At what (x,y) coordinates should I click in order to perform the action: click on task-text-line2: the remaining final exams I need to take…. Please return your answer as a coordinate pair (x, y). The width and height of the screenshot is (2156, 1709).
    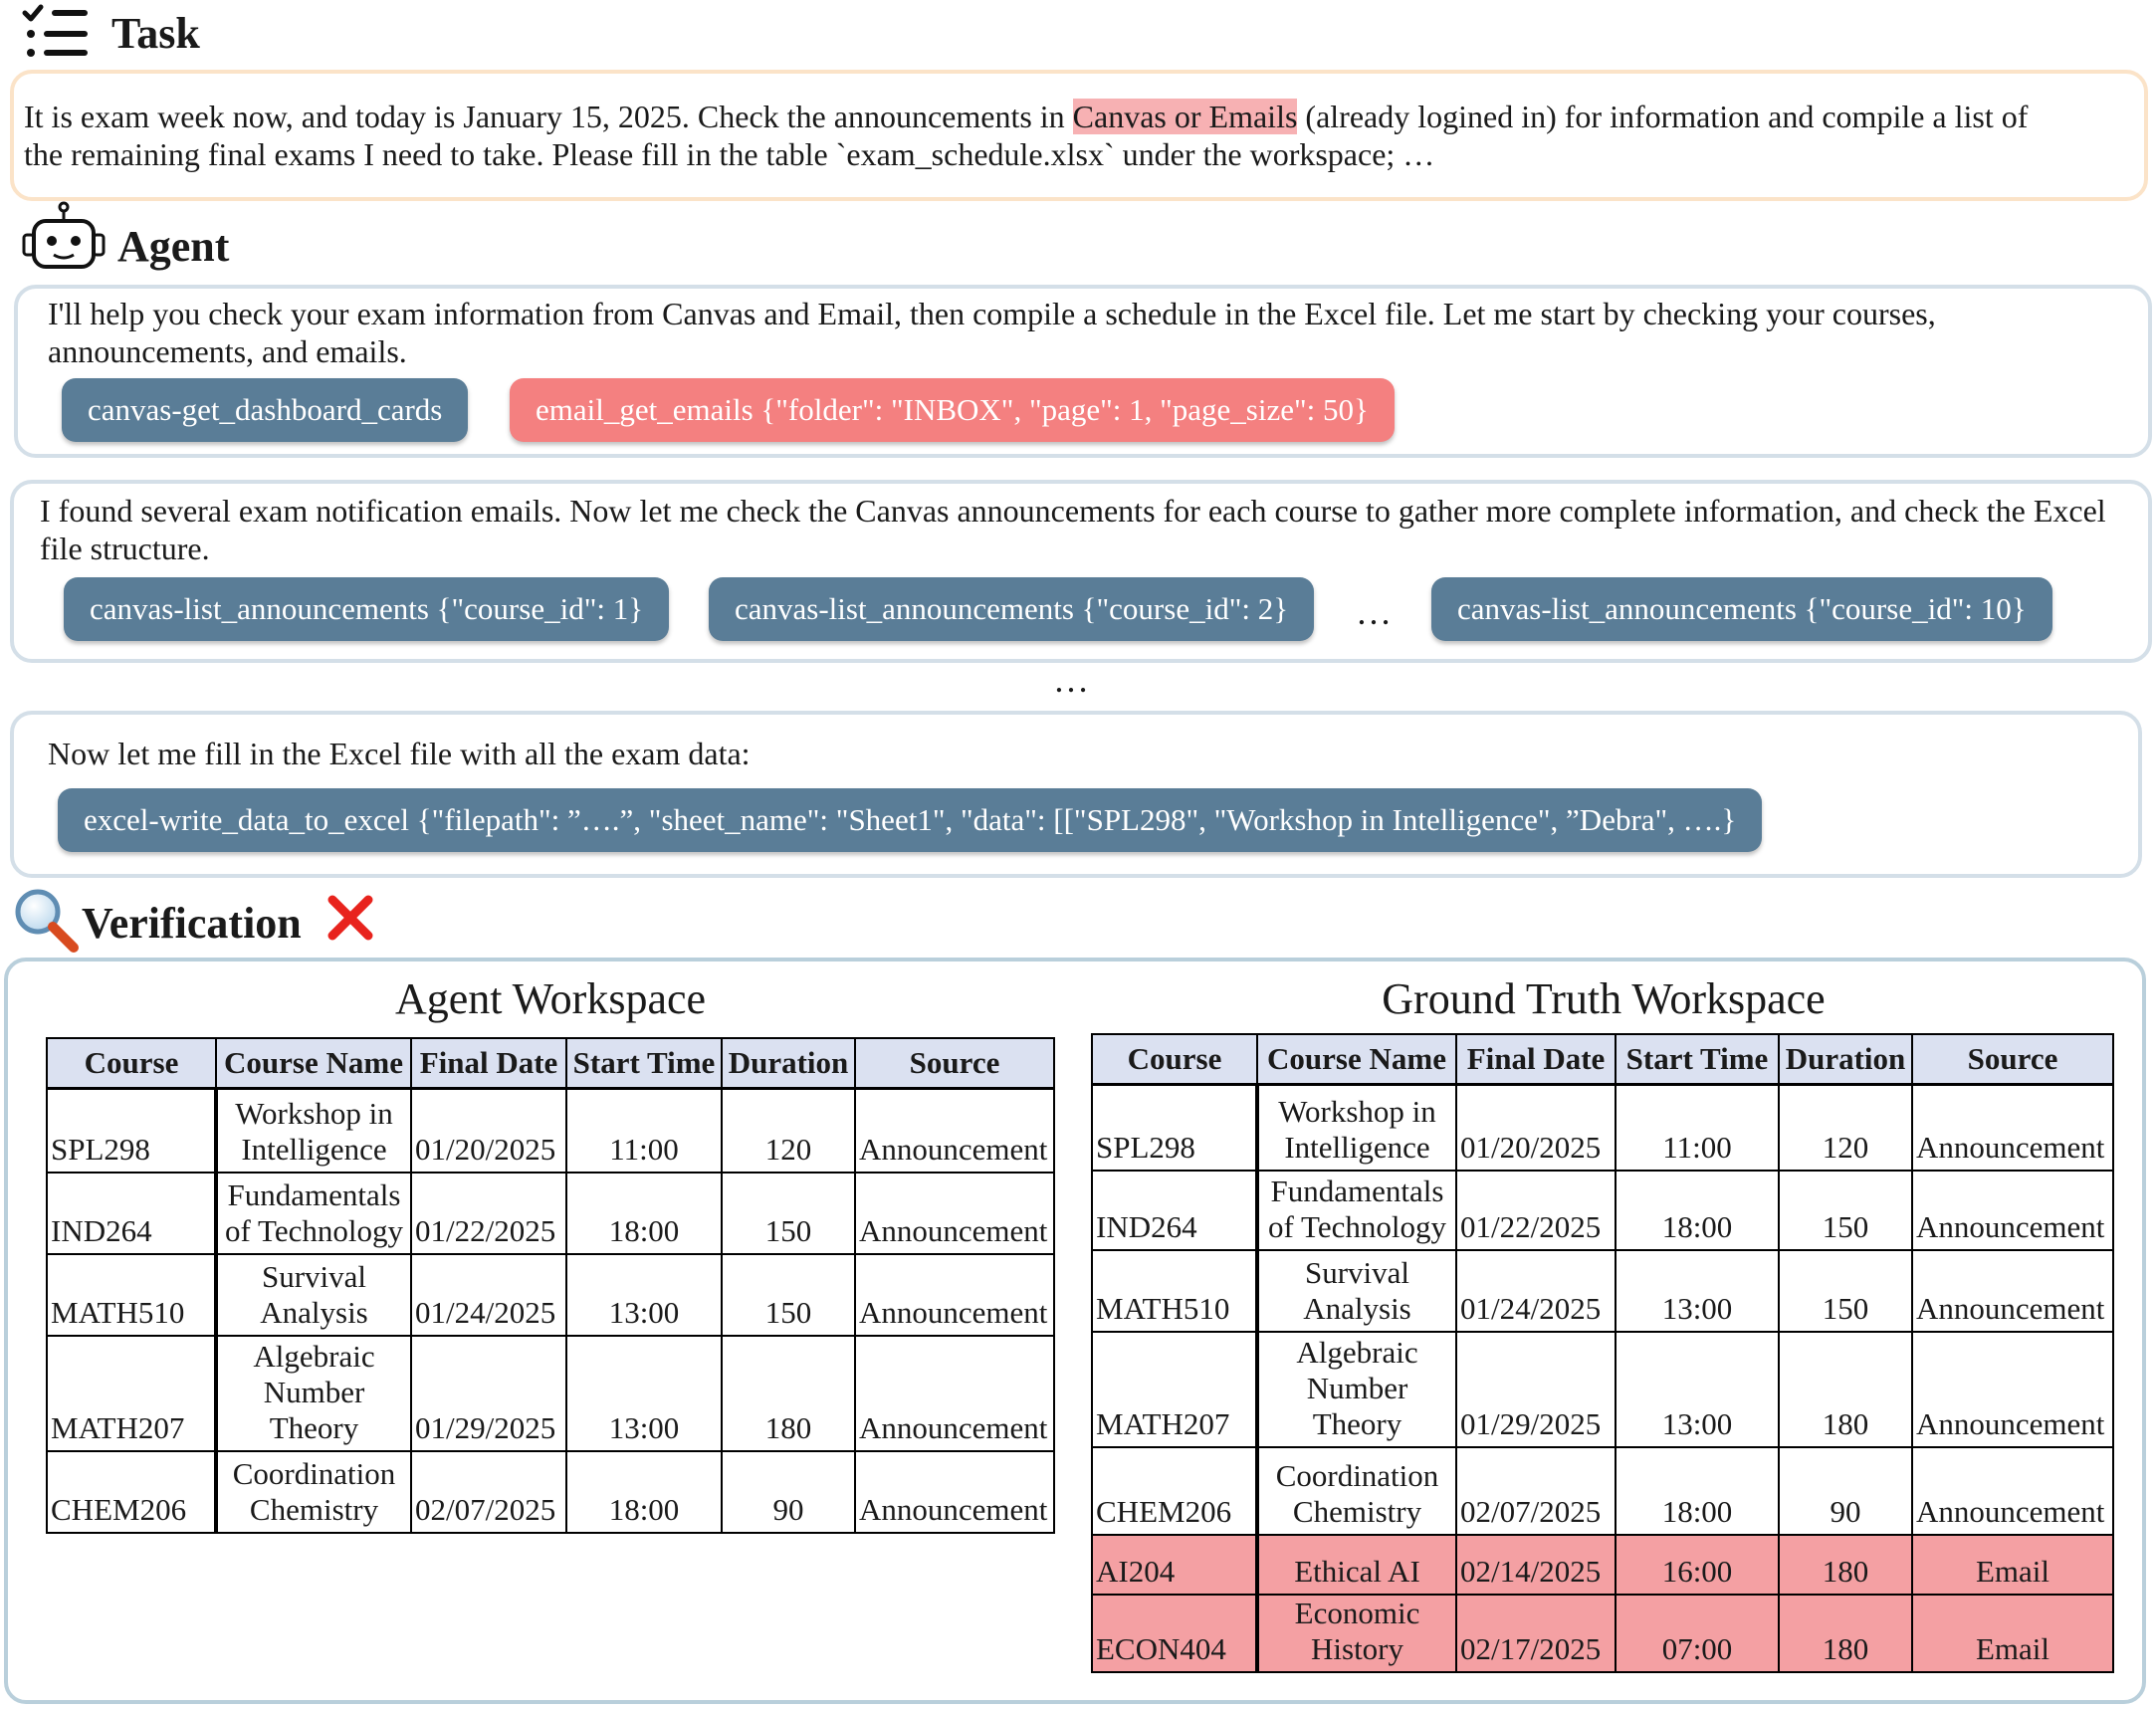
    Looking at the image, I should click on (729, 154).